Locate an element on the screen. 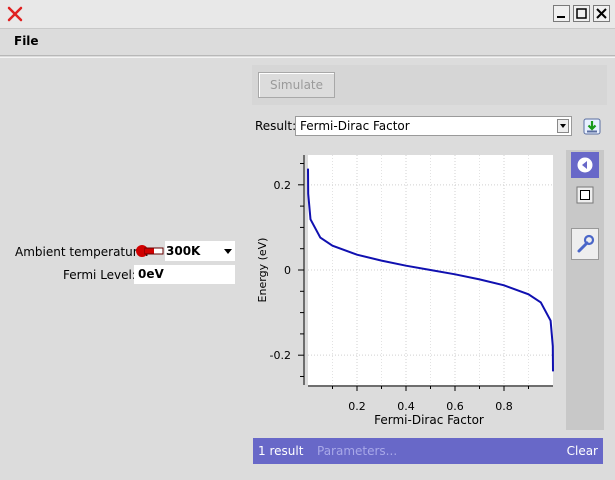  y-tick-label: 0 is located at coordinates (287, 270).